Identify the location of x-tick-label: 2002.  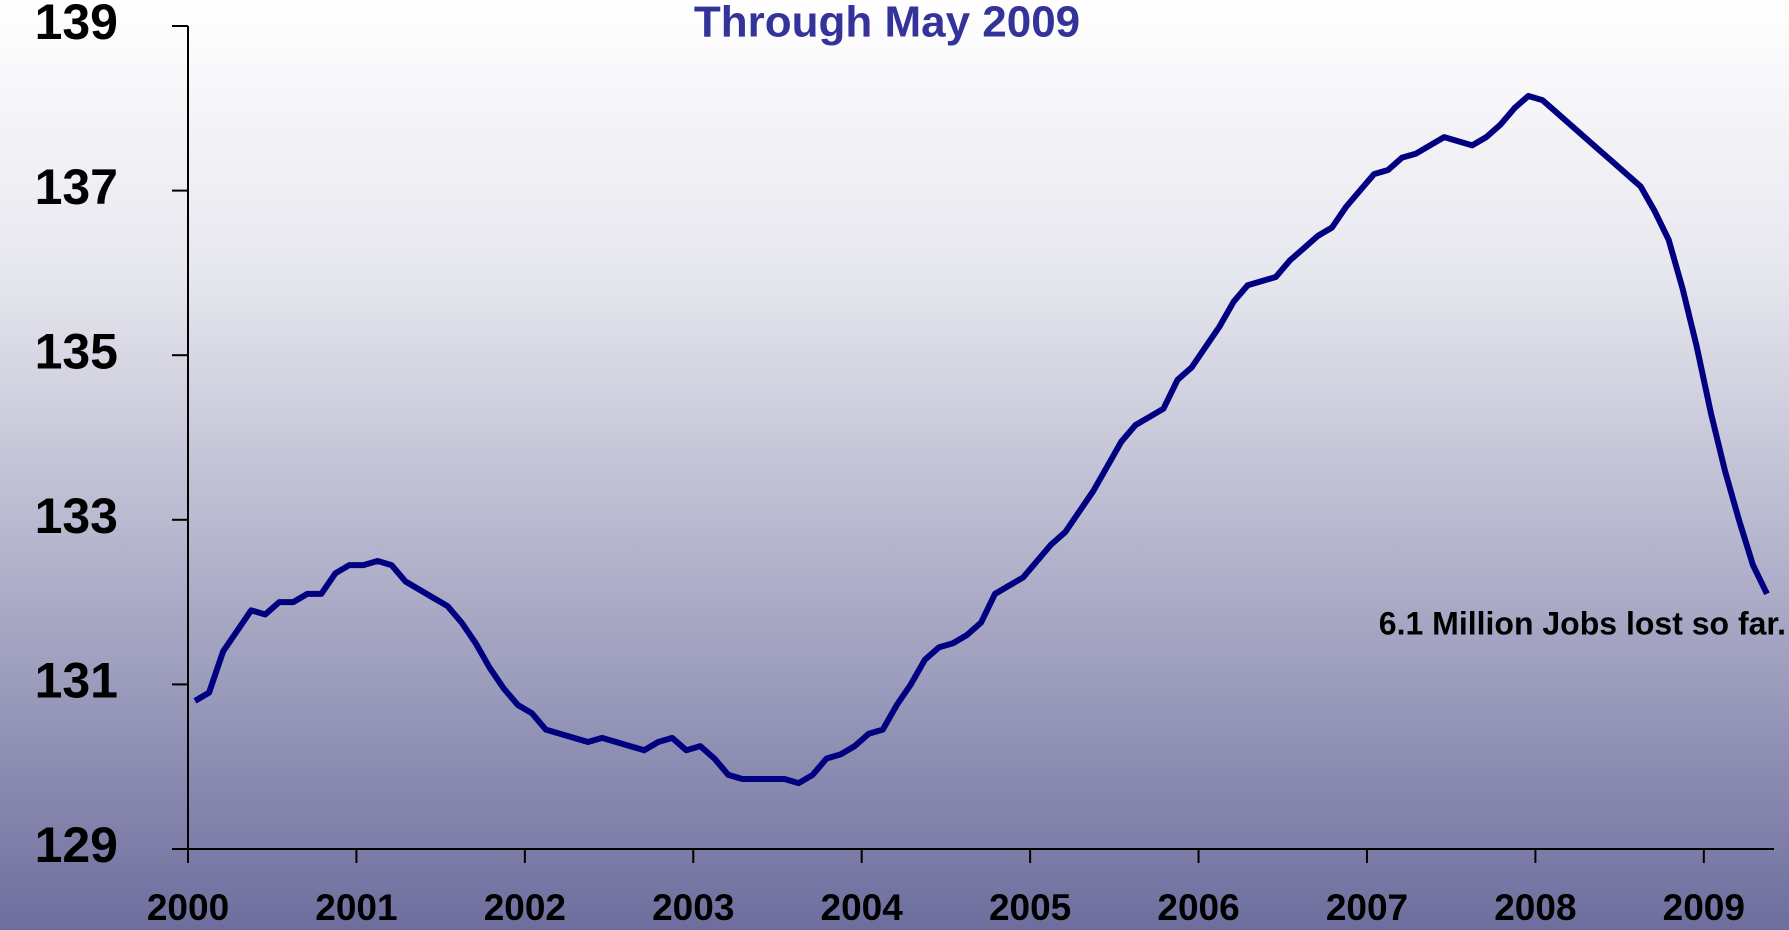
(525, 907).